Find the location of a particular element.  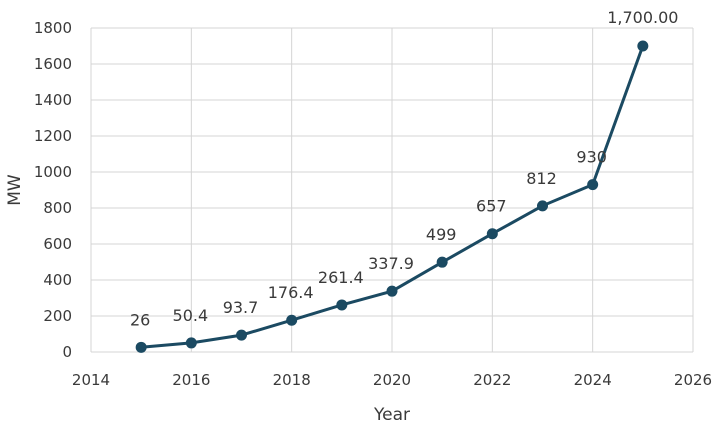

data-label: 1,700.00 is located at coordinates (642, 17).